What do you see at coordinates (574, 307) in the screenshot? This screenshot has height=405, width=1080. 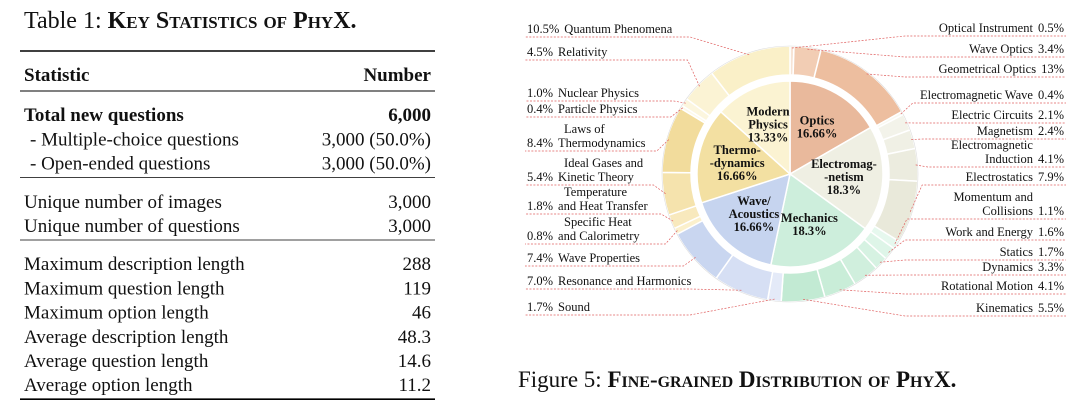 I see `outer-label: Sound` at bounding box center [574, 307].